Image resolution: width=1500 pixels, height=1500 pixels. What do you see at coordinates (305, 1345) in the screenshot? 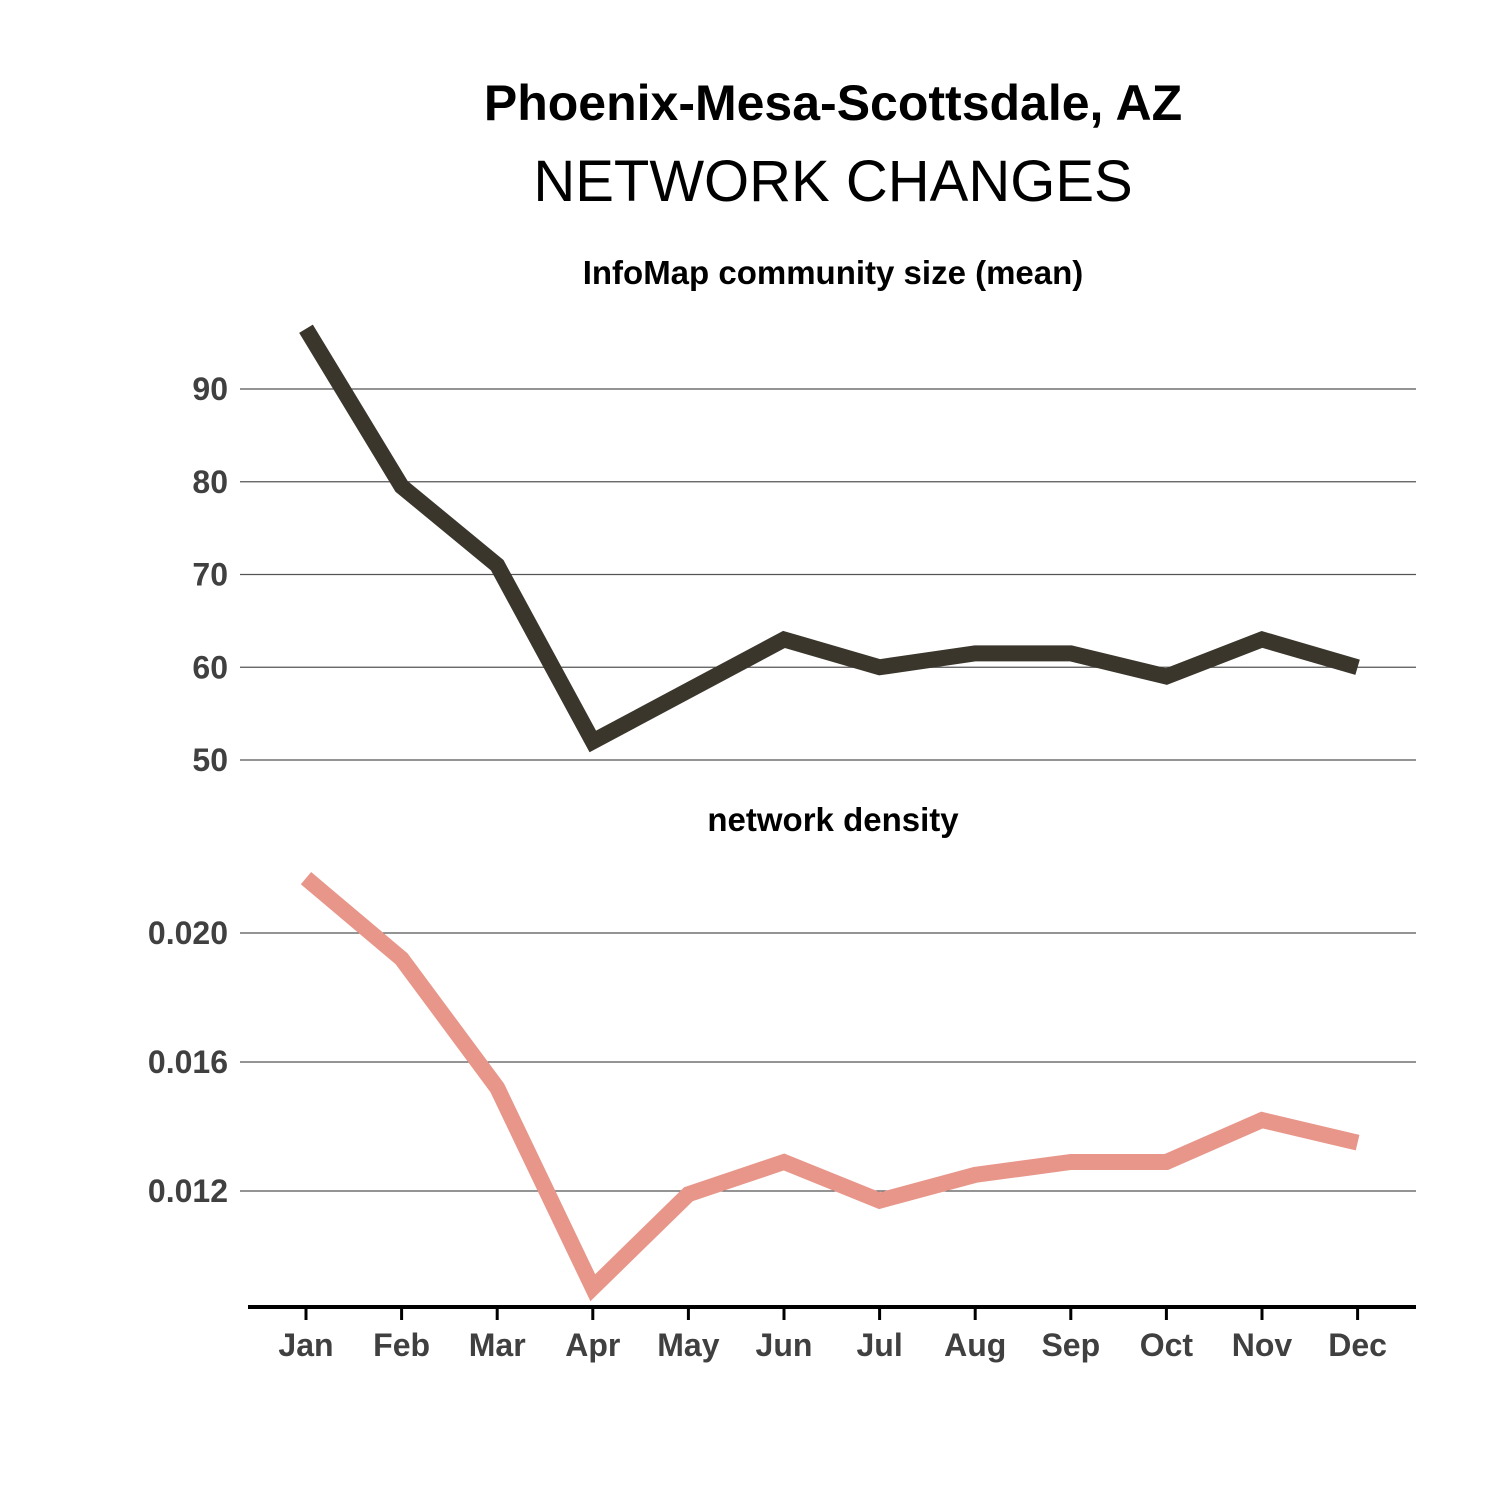
I see `x-tick-label-jan: Jan` at bounding box center [305, 1345].